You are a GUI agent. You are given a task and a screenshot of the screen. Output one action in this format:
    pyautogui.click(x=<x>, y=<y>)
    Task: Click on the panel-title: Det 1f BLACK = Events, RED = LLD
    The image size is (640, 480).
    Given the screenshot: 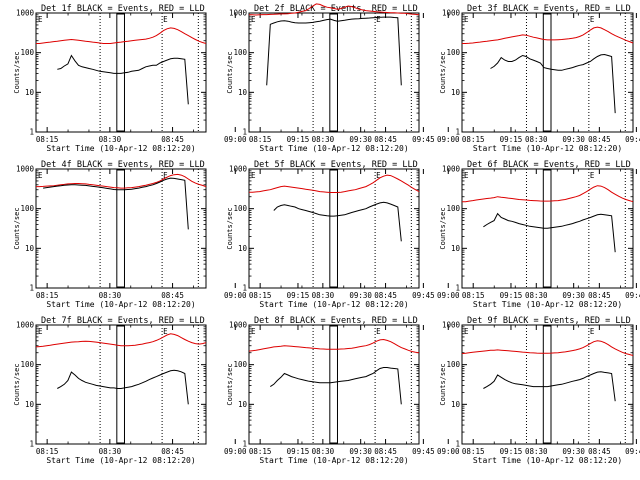 What is the action you would take?
    pyautogui.click(x=123, y=9)
    